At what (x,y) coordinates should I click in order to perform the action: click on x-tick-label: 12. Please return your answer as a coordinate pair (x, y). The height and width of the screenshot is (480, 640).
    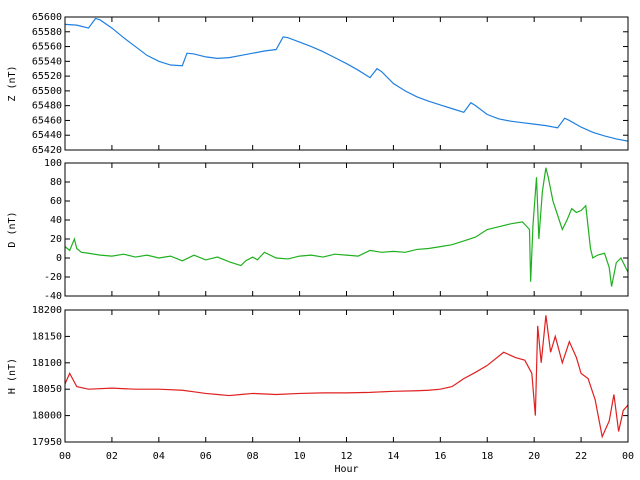
    Looking at the image, I should click on (346, 456).